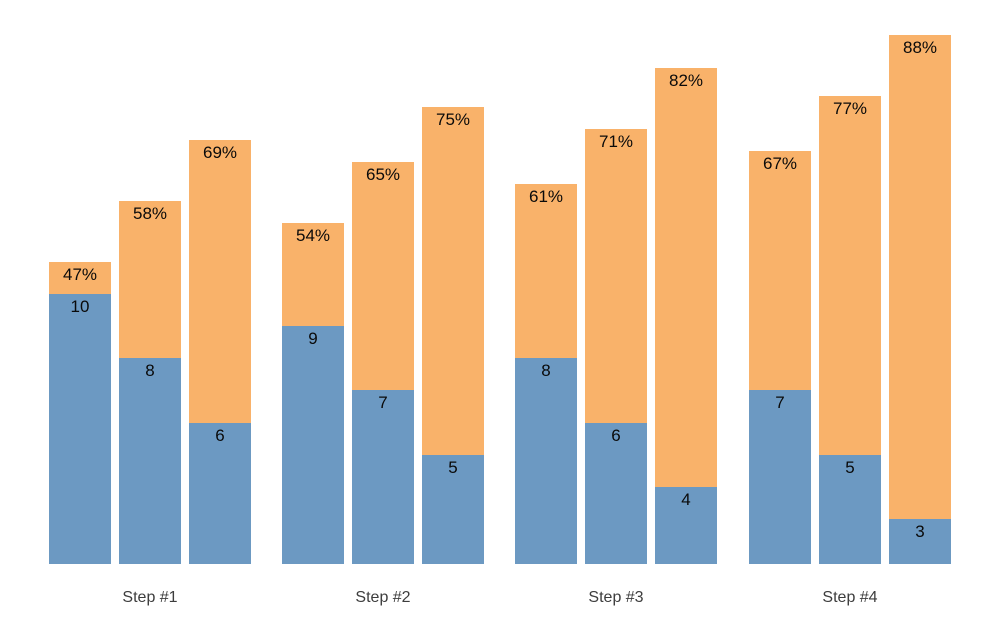  Describe the element at coordinates (383, 597) in the screenshot. I see `x-axis-category-label: Step #2` at that location.